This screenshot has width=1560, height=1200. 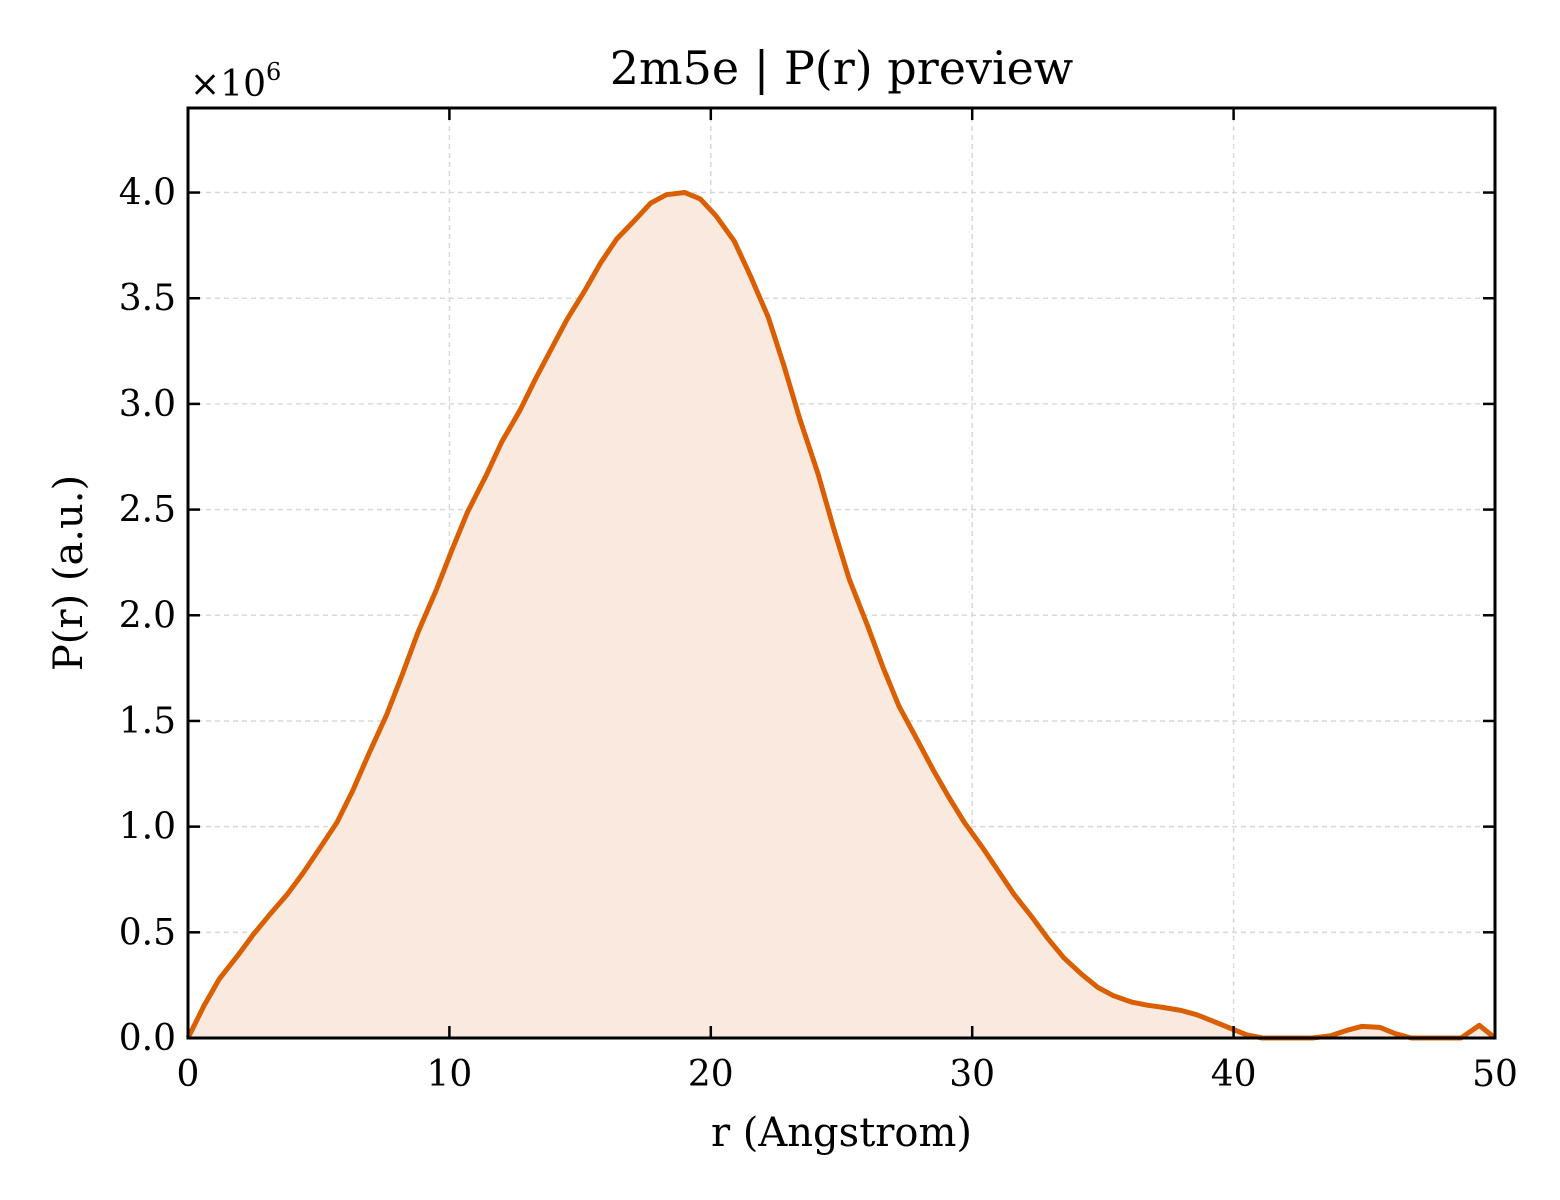 I want to click on x-tick-label: 10, so click(x=449, y=1074).